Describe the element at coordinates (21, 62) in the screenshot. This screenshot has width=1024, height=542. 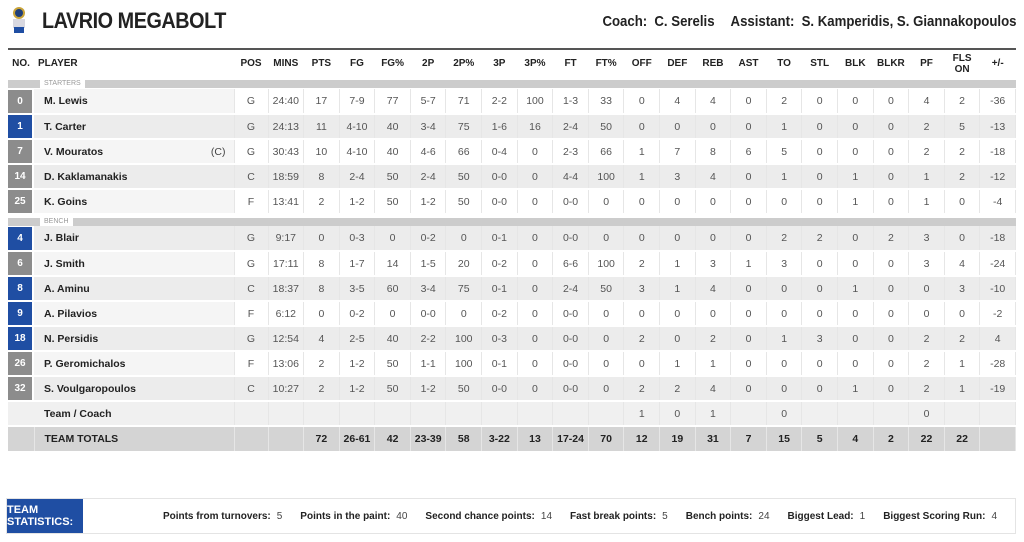
I see `column-header: NO.` at that location.